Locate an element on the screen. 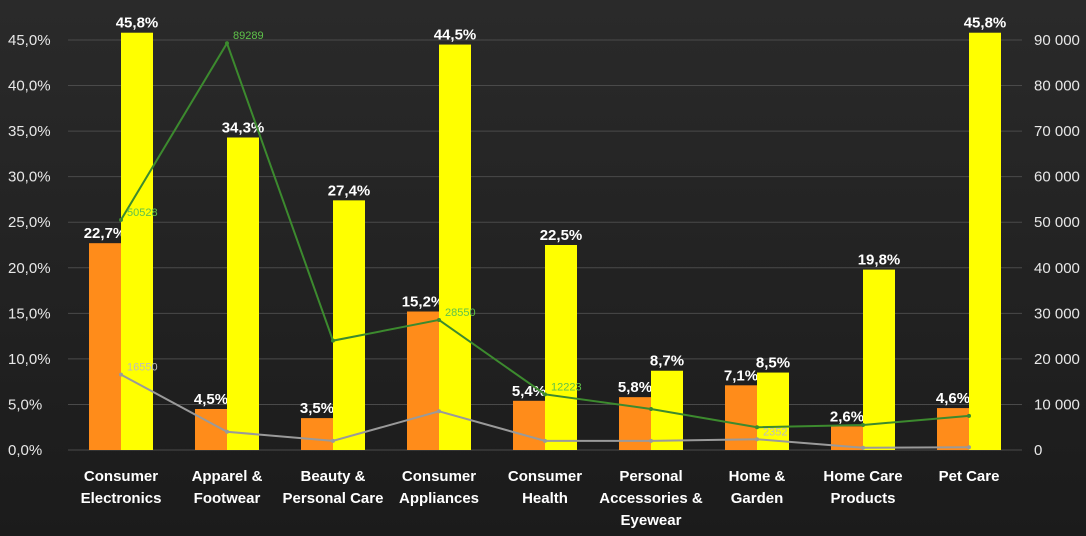 The image size is (1086, 536). bar-data-label: 5,8% is located at coordinates (635, 387).